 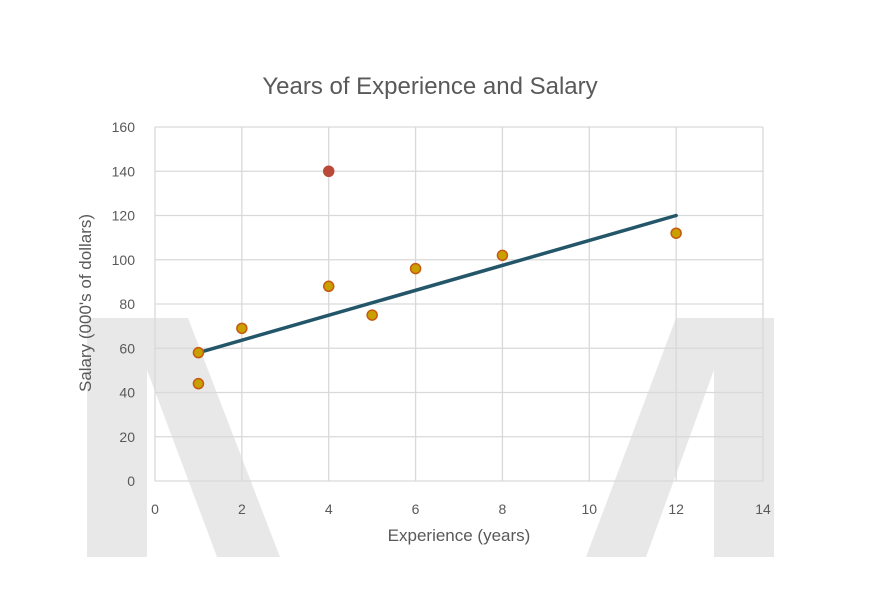 I want to click on watermark-right-shape, so click(x=680, y=437).